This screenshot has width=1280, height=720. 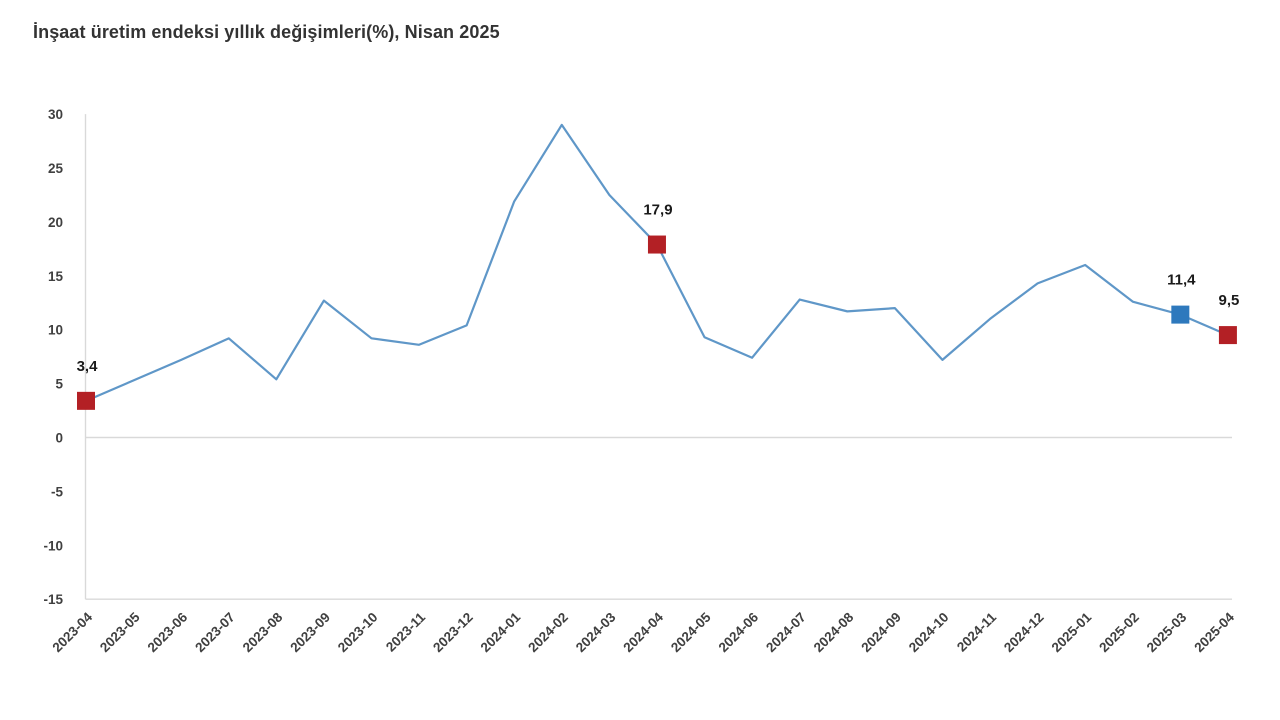 I want to click on x-tick-label: 2024-03, so click(x=596, y=632).